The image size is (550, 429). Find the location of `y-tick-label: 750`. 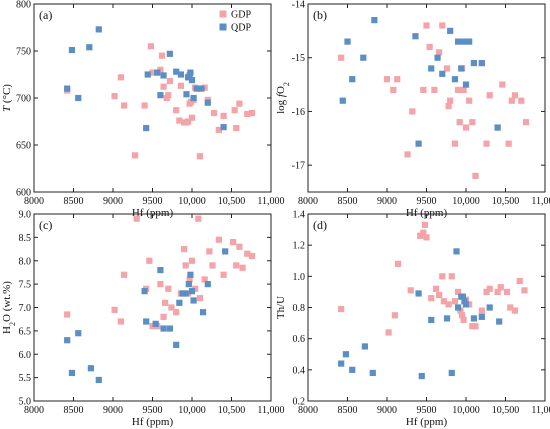

y-tick-label: 750 is located at coordinates (23, 52).